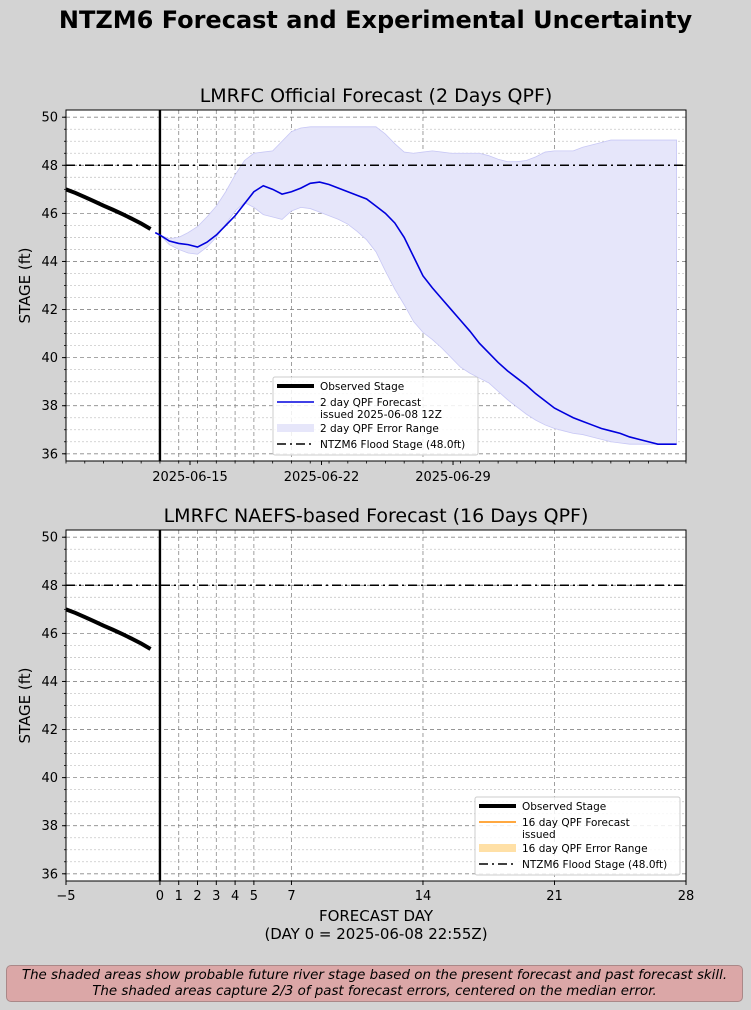 The width and height of the screenshot is (751, 1010). What do you see at coordinates (322, 477) in the screenshot?
I see `chart-1-xtick-label: 2025-06-22` at bounding box center [322, 477].